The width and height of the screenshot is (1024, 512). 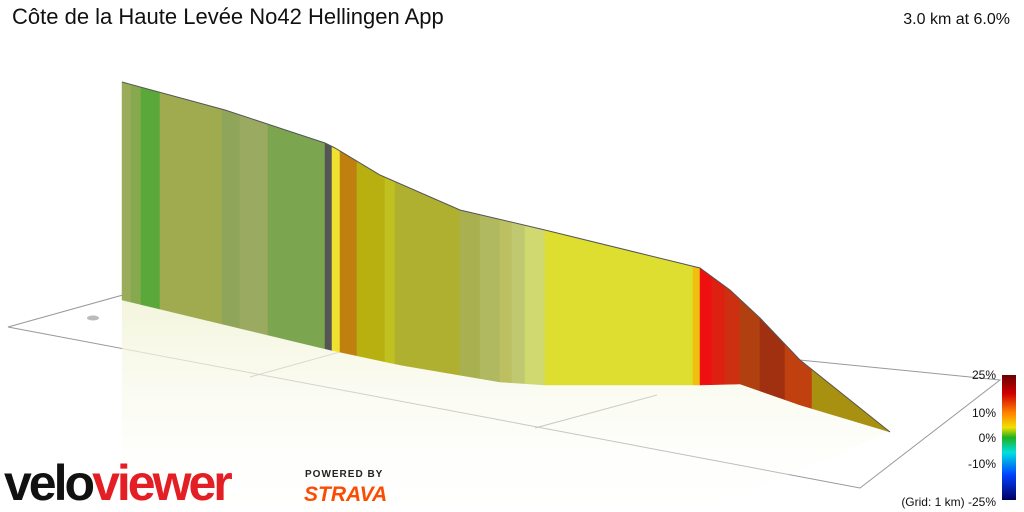 I want to click on legend: 25% 10% 0% -10% (Grid: 1 km) -25%, so click(x=948, y=438).